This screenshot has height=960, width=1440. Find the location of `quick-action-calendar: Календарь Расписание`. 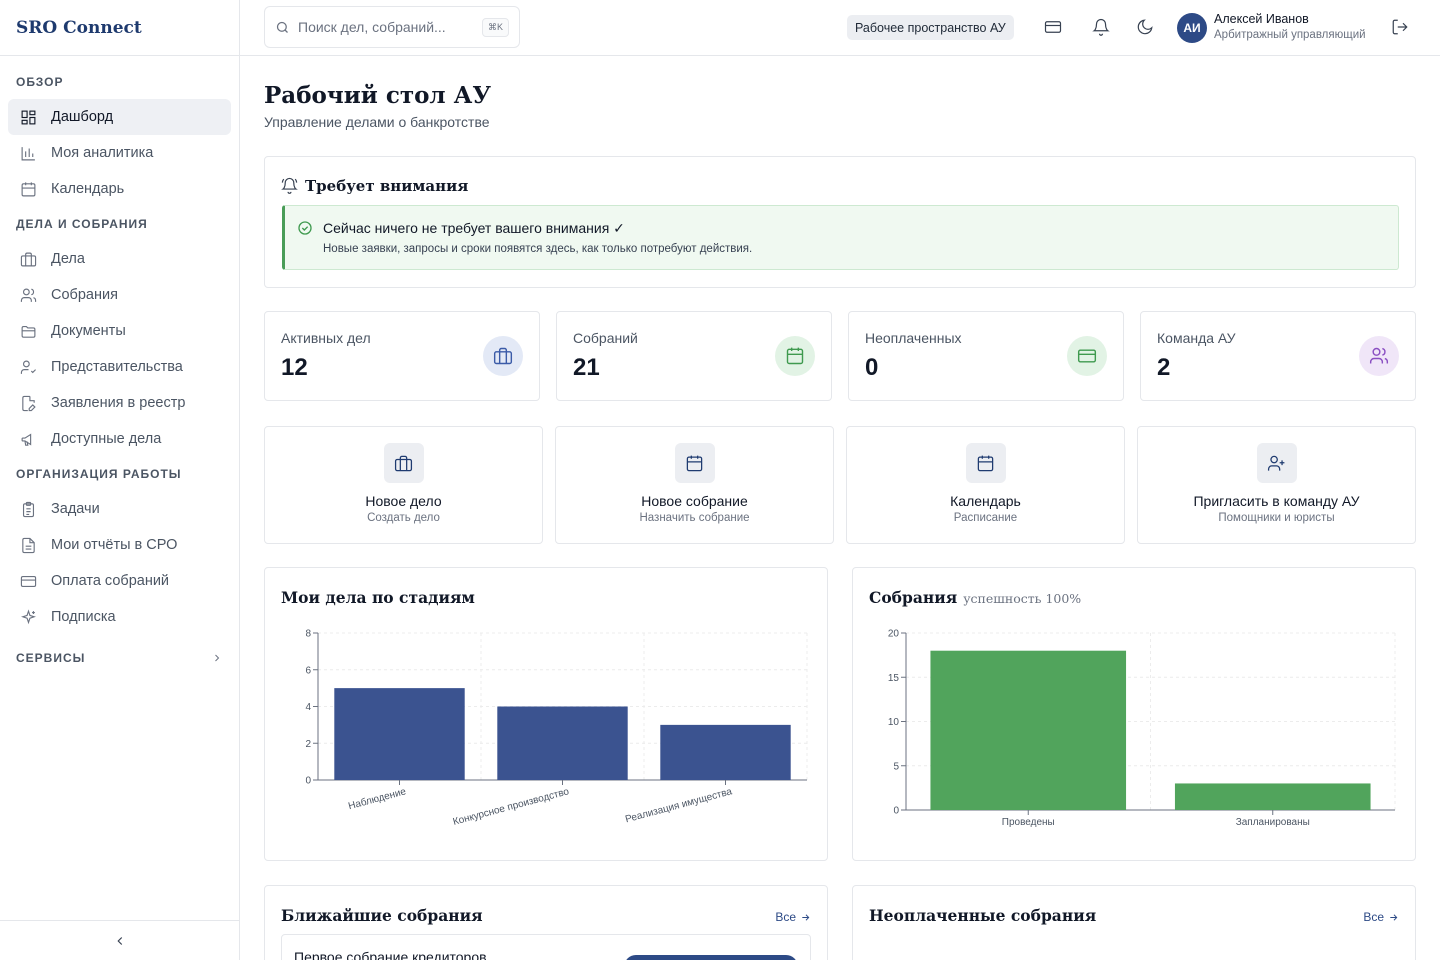

quick-action-calendar: Календарь Расписание is located at coordinates (985, 485).